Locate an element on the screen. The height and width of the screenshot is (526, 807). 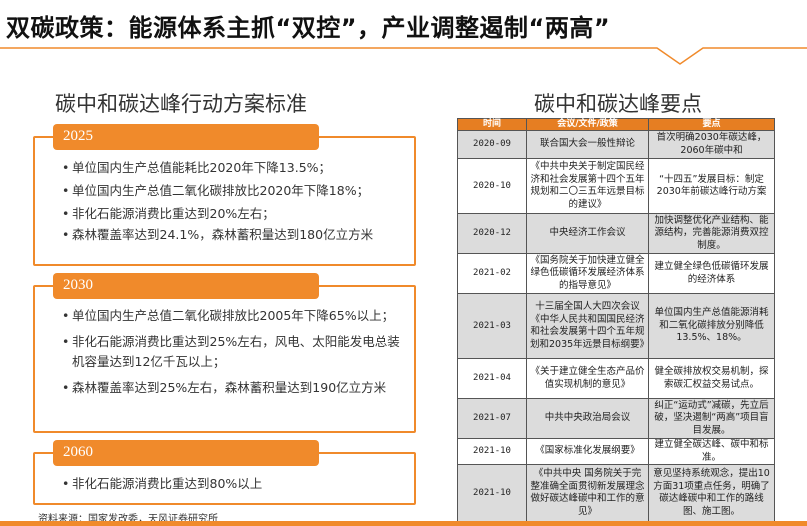
document-cell: 联合国大会一般性辩论 is located at coordinates (587, 144).